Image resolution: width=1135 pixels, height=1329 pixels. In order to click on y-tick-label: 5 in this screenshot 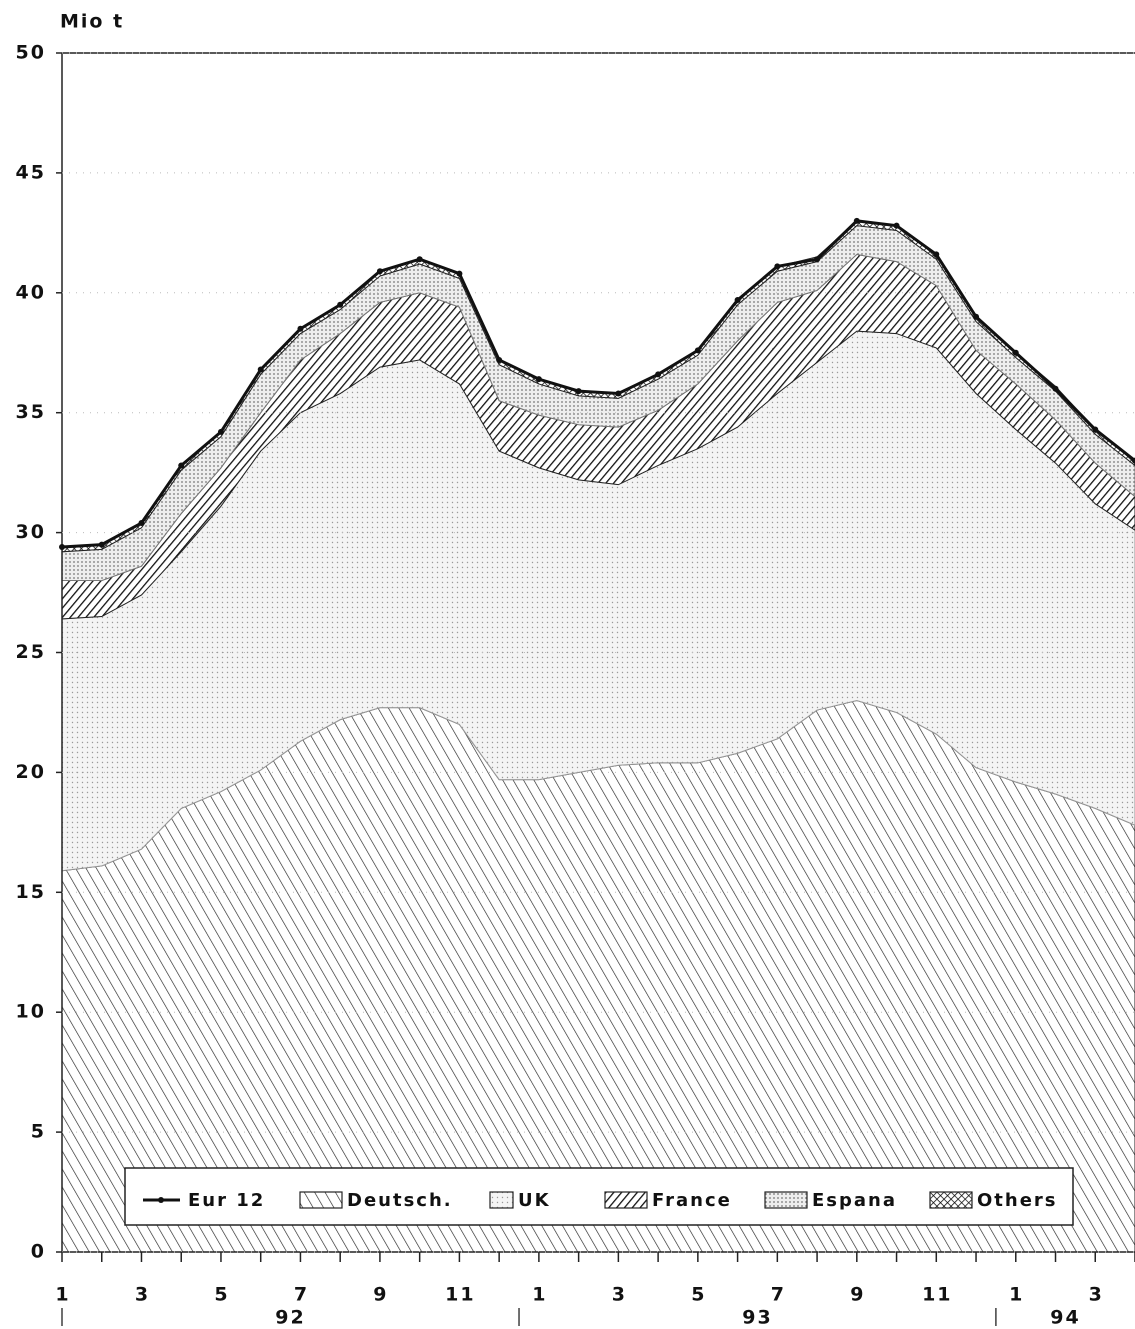, I will do `click(38, 1132)`.